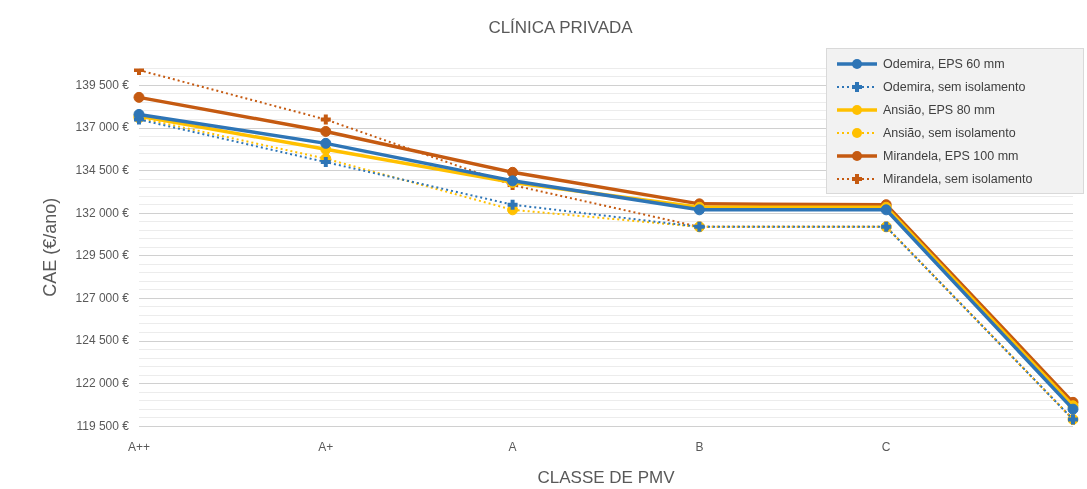 Image resolution: width=1087 pixels, height=489 pixels. I want to click on y-tick-label: 137 000 €, so click(102, 127).